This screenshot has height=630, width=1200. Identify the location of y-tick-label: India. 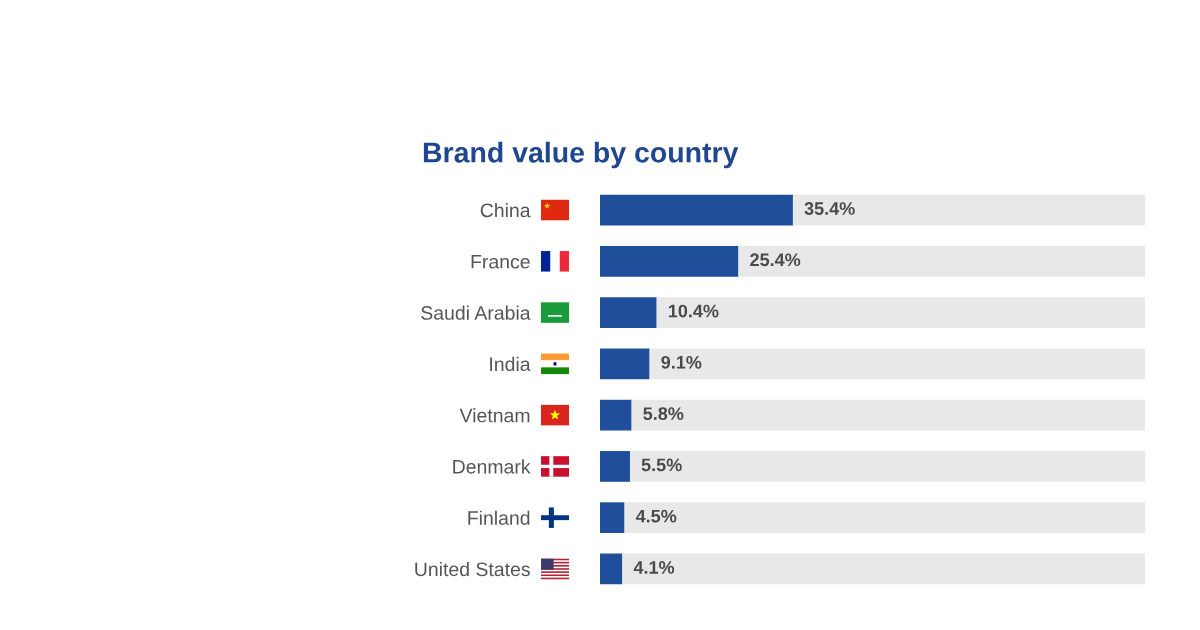
(510, 364).